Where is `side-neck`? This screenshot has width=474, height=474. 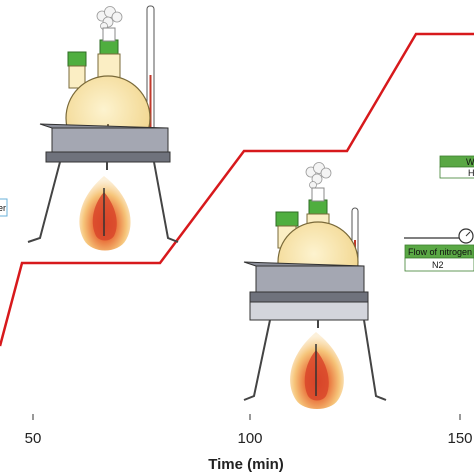
side-neck is located at coordinates (77, 77).